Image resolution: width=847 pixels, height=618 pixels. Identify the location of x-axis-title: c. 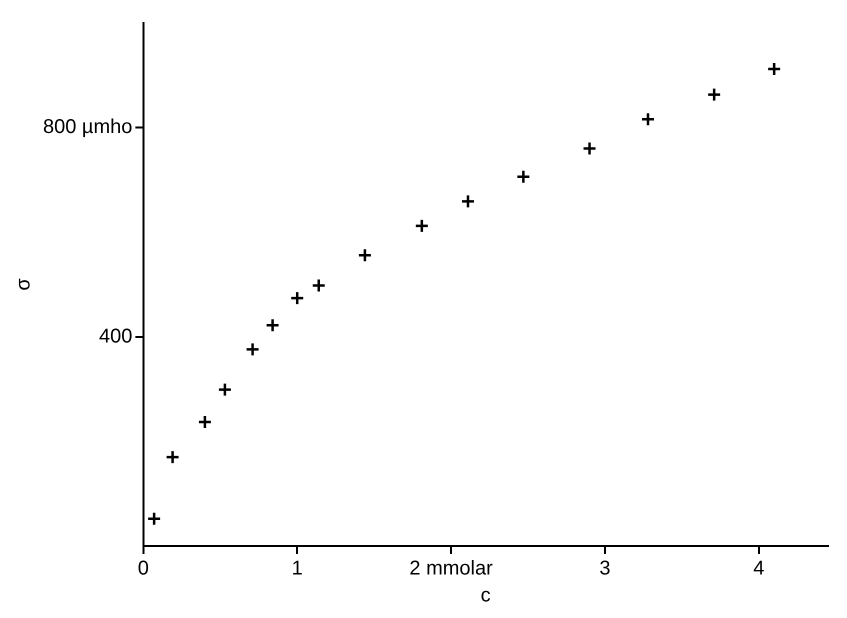
(485, 595).